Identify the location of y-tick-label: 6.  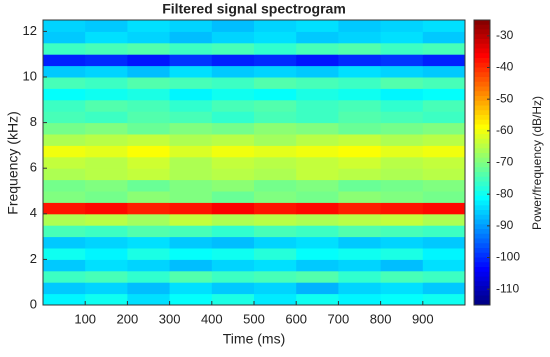
(33, 167).